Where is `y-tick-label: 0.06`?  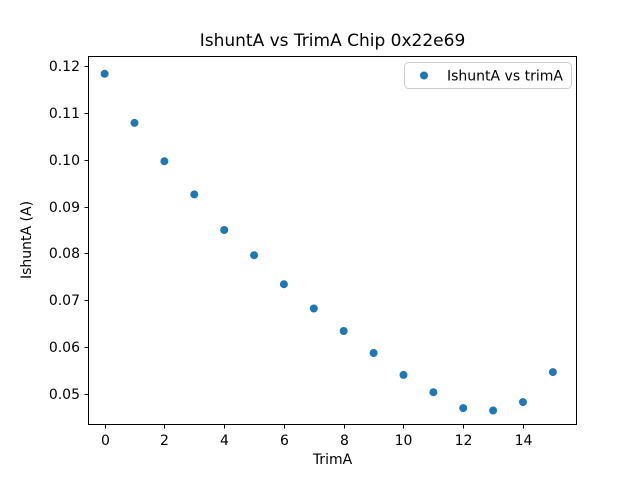 y-tick-label: 0.06 is located at coordinates (64, 348).